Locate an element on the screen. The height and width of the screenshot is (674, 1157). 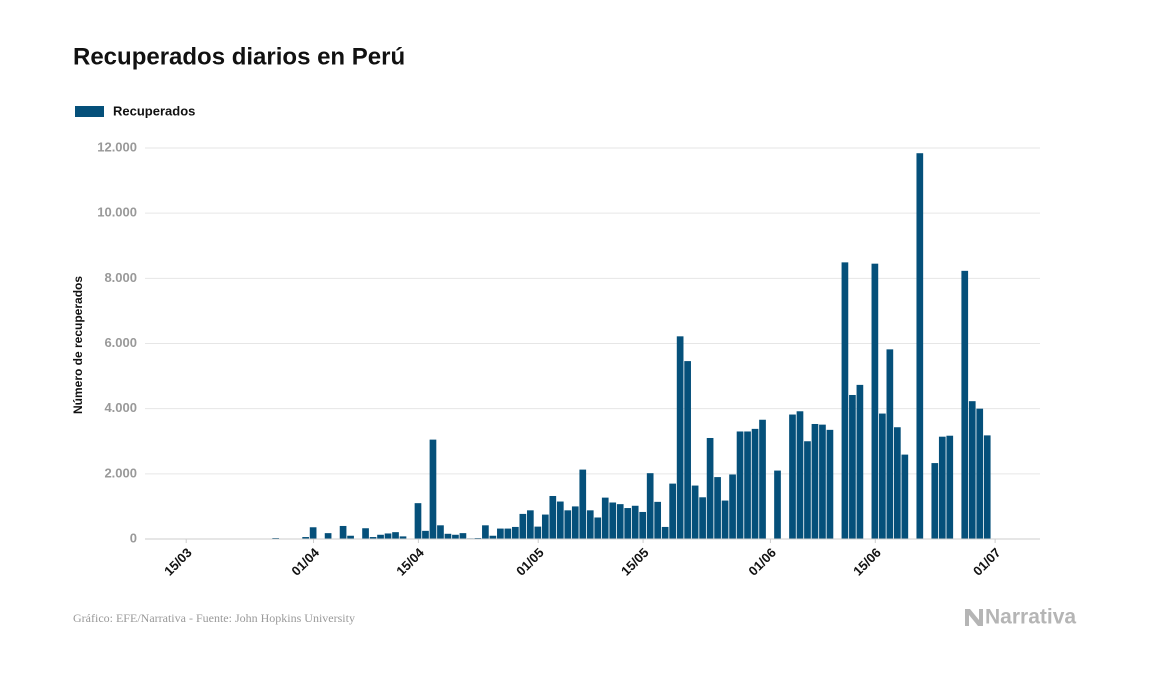
legend-label: Recuperados is located at coordinates (154, 110).